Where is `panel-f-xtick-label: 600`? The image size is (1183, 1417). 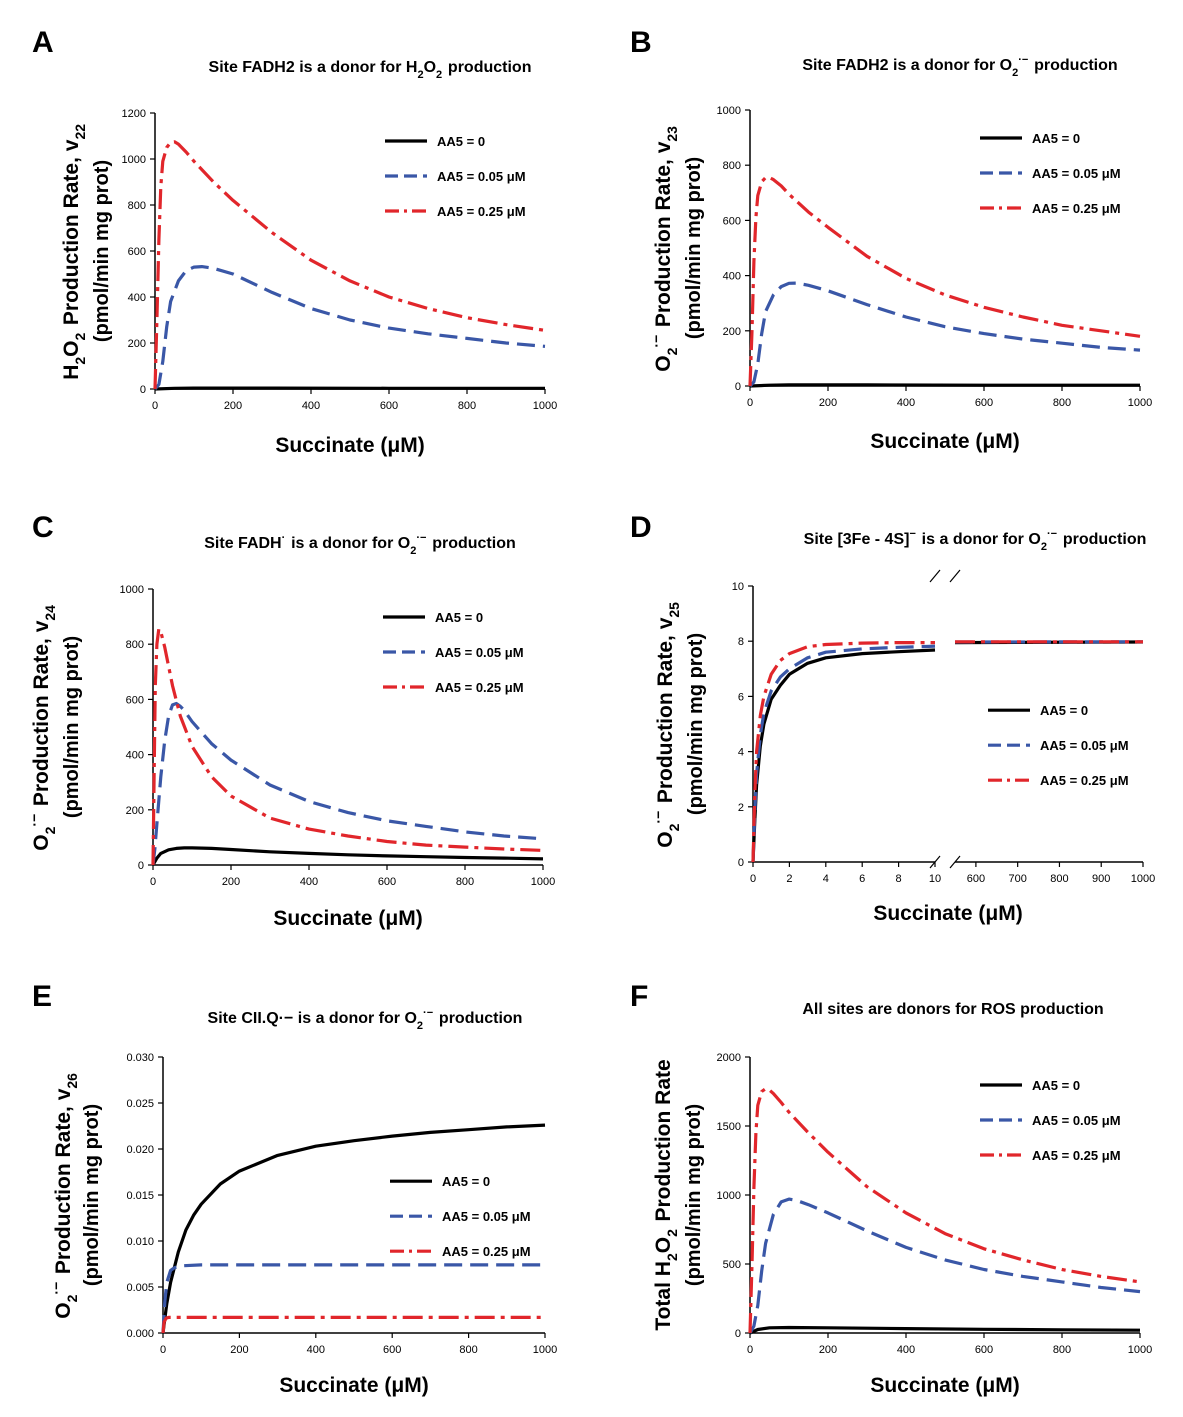
panel-f-xtick-label: 600 is located at coordinates (984, 1350).